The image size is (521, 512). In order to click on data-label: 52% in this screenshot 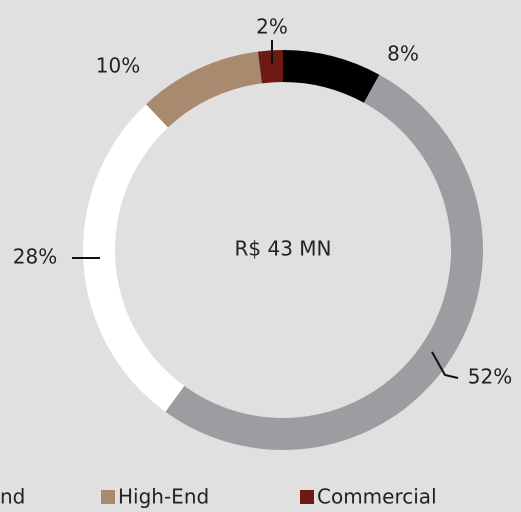, I will do `click(490, 377)`.